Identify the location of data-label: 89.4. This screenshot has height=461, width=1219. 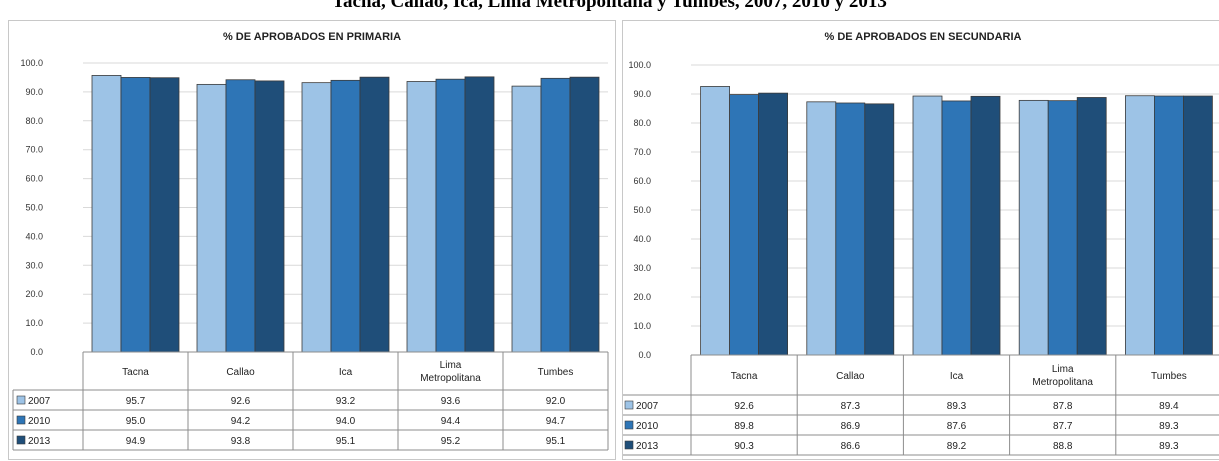
(1169, 406).